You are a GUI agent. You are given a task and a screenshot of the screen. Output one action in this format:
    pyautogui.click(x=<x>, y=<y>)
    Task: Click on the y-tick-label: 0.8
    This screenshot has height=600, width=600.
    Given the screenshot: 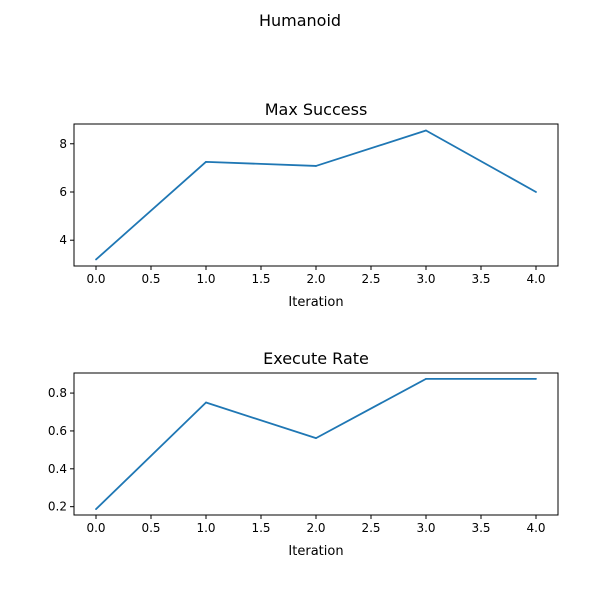 What is the action you would take?
    pyautogui.click(x=57, y=393)
    